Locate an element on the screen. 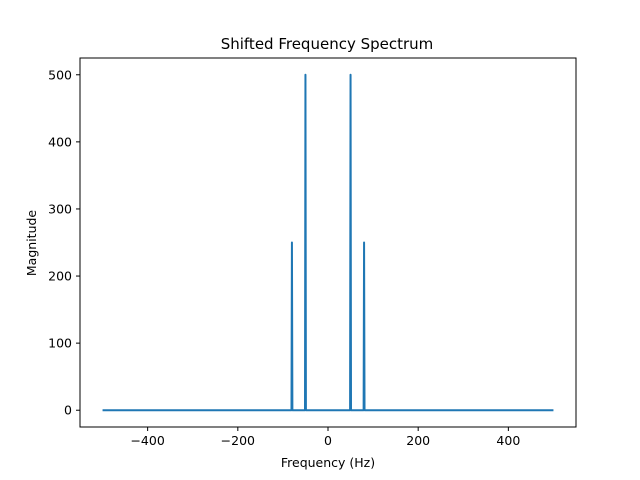  x-tick-label: 0 is located at coordinates (328, 440).